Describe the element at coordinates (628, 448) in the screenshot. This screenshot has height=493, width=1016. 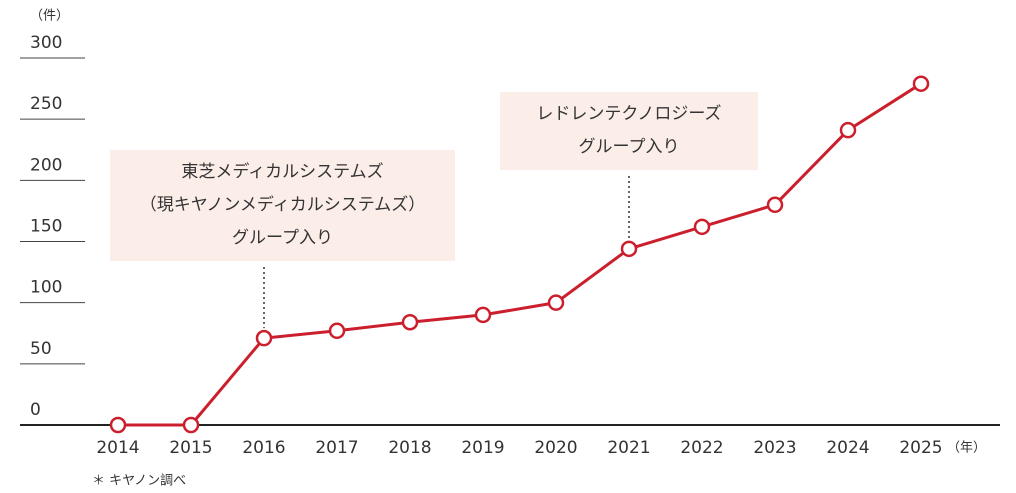
I see `x-tick-label: 2021` at that location.